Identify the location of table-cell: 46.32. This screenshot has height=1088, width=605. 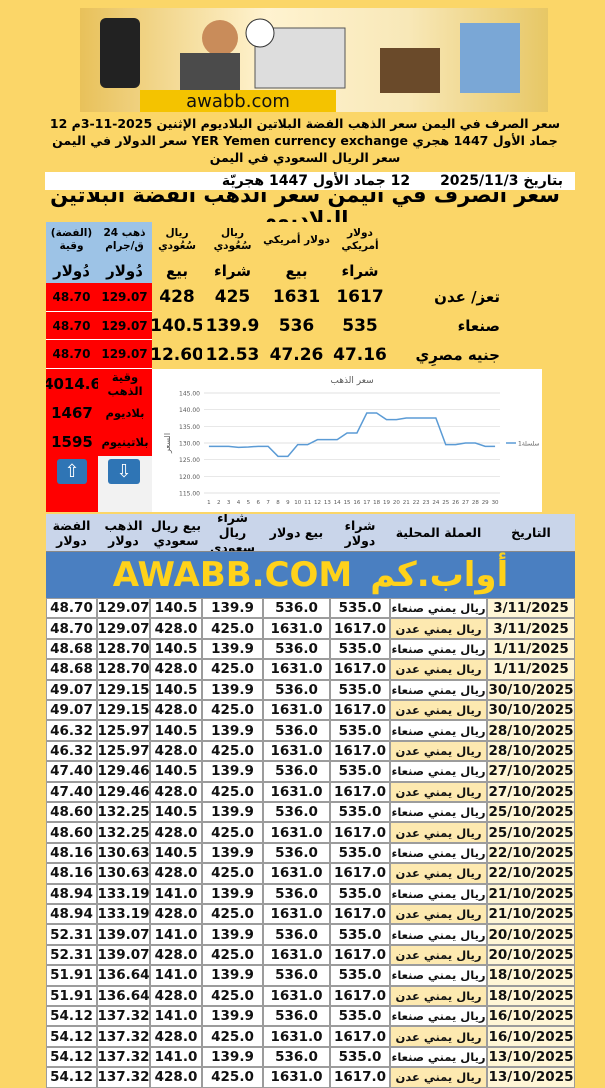
(71, 730).